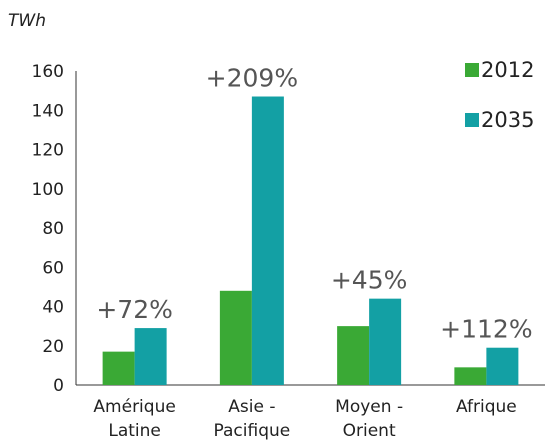 The image size is (547, 440). What do you see at coordinates (53, 347) in the screenshot?
I see `y-tick-label: 20` at bounding box center [53, 347].